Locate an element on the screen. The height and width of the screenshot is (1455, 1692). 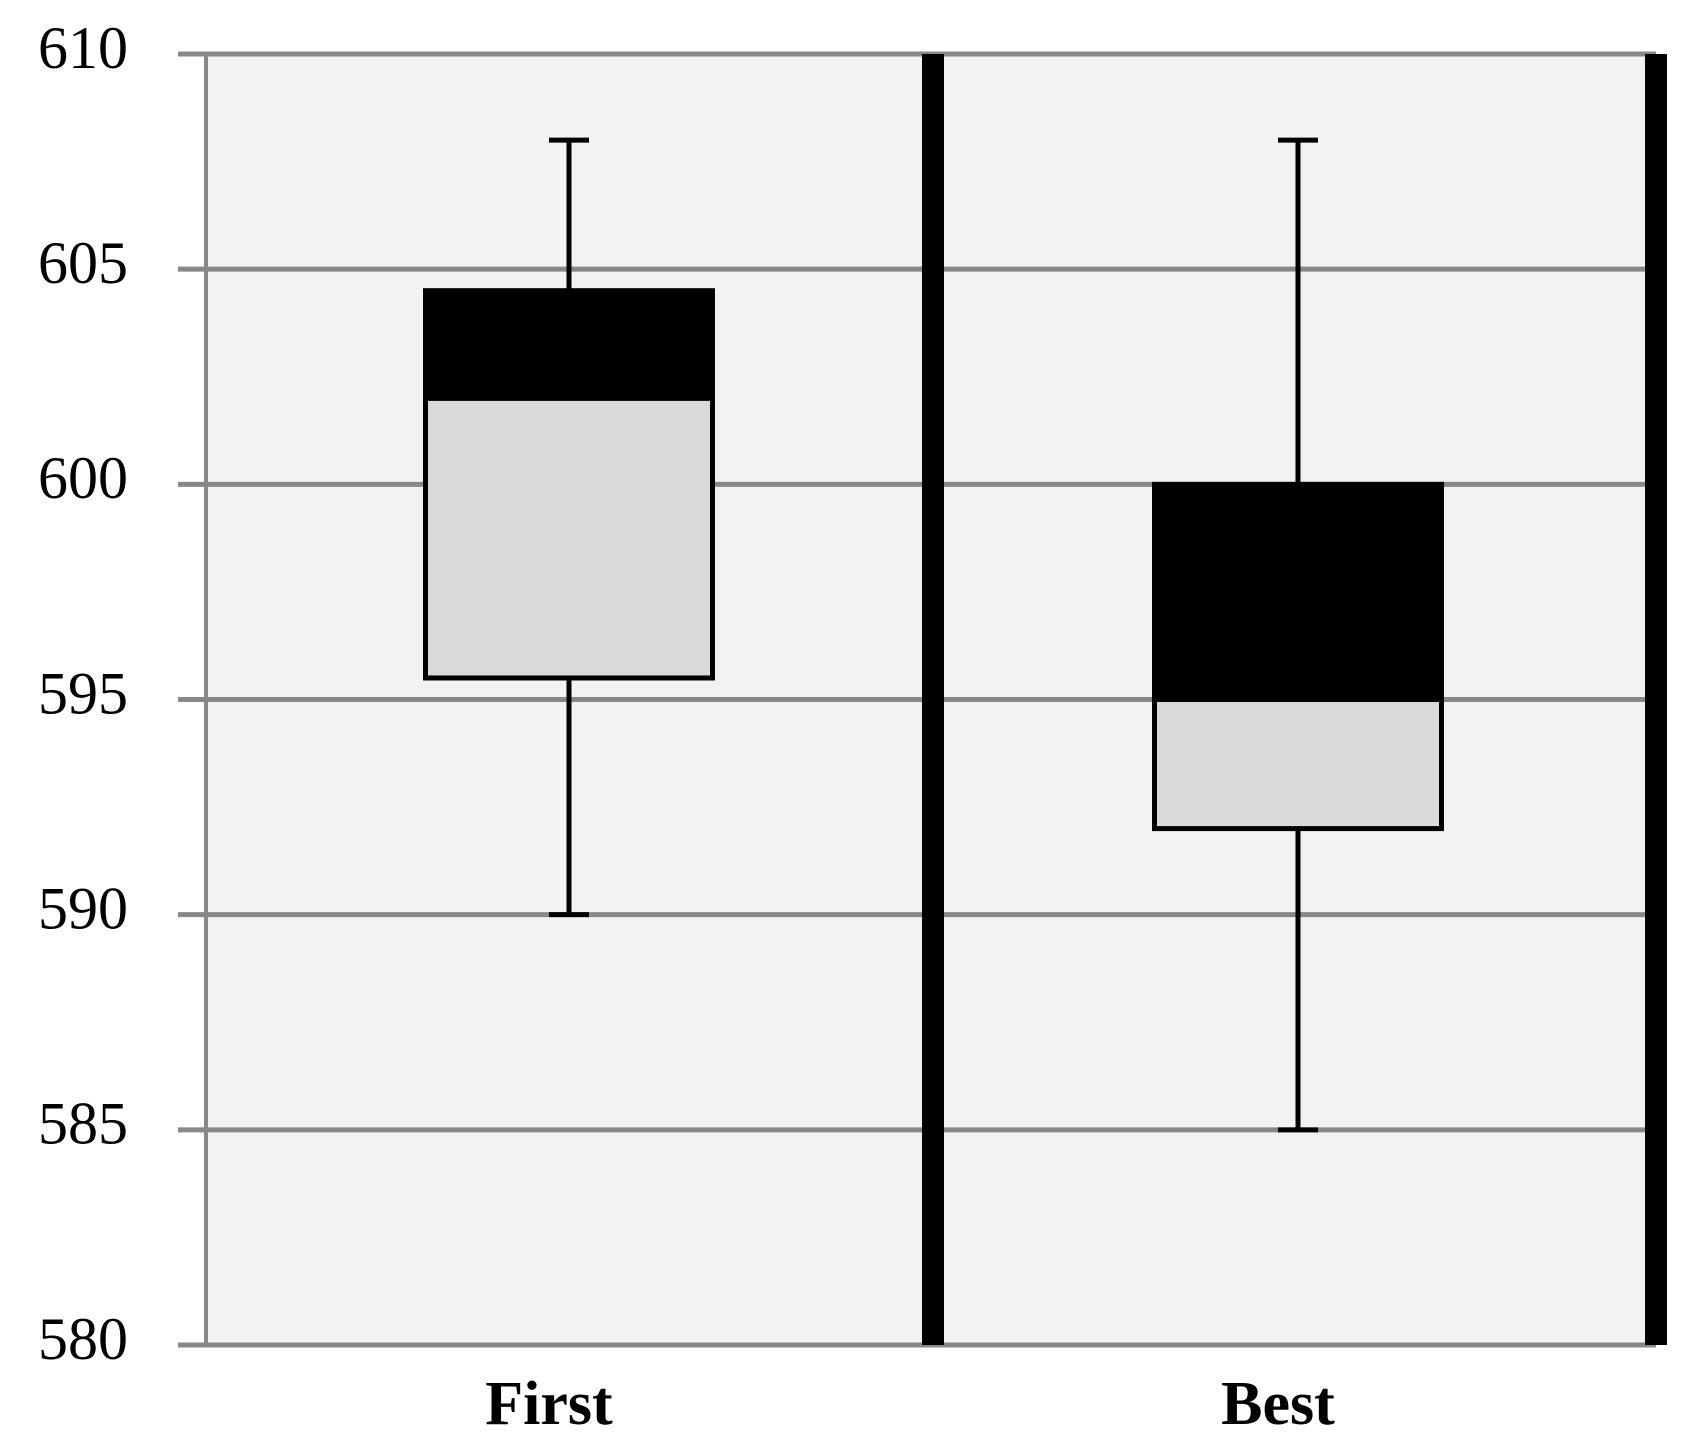
y-tick-label: 580 is located at coordinates (83, 1339).